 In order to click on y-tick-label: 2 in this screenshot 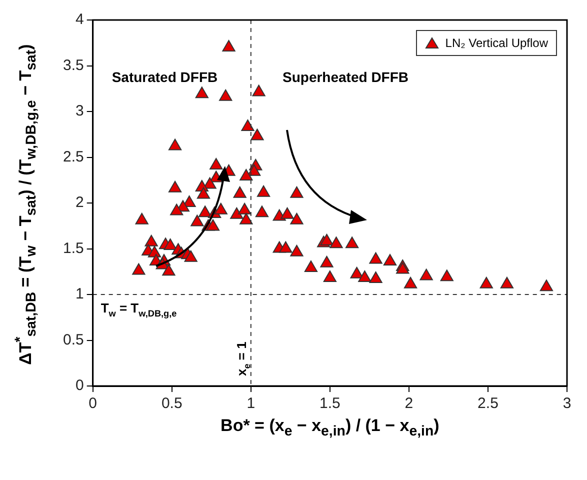, I will do `click(80, 203)`.